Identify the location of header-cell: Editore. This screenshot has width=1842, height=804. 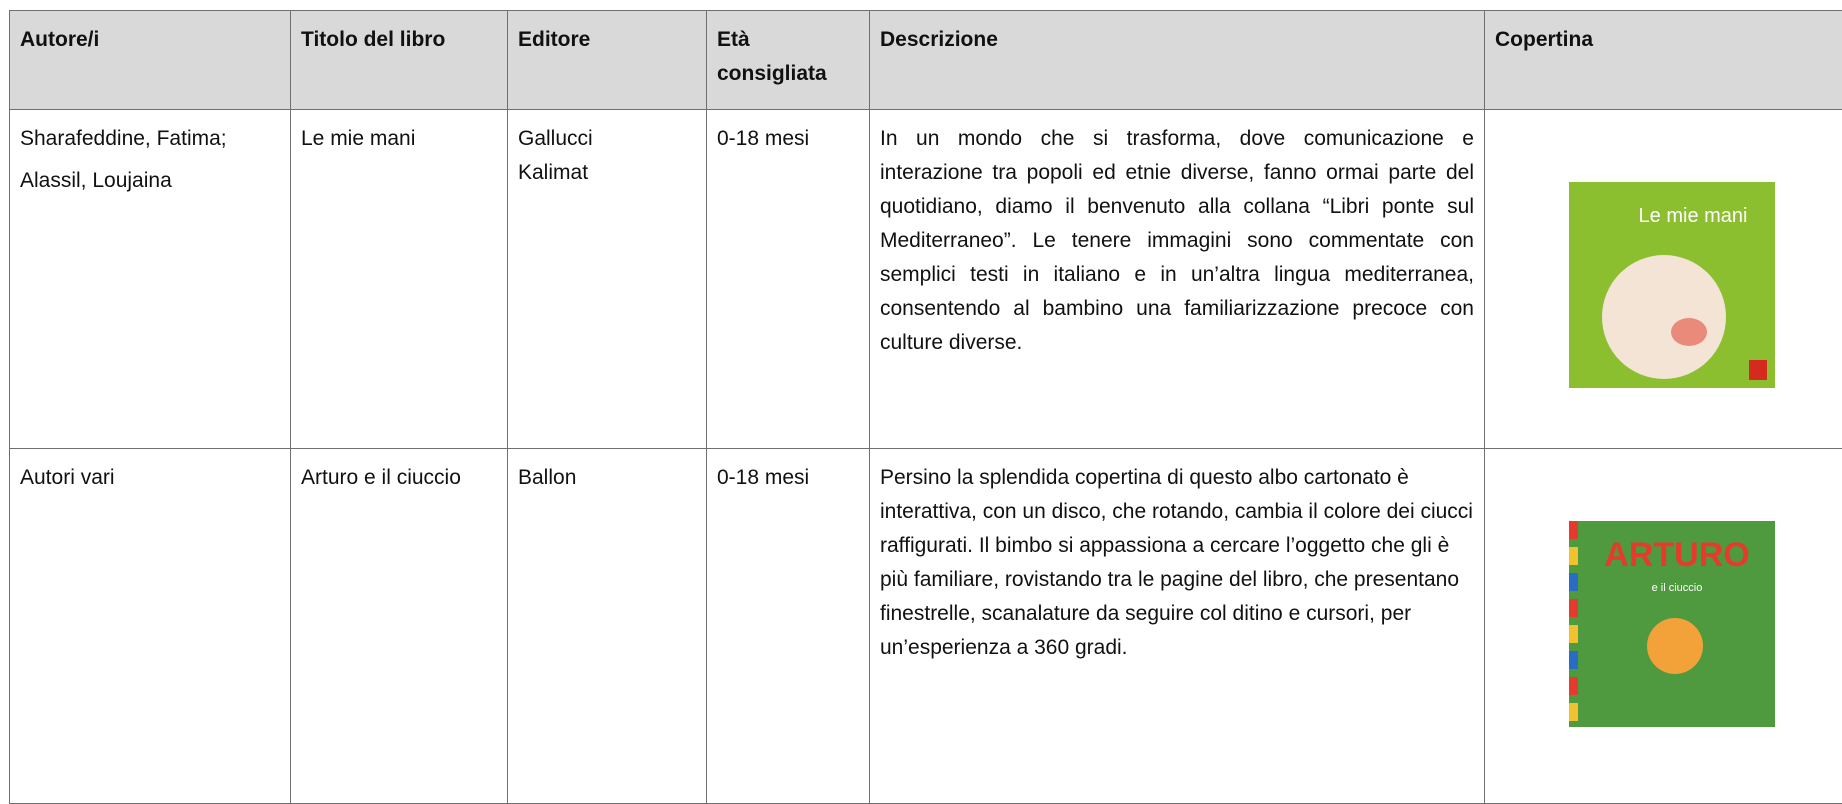
(607, 60).